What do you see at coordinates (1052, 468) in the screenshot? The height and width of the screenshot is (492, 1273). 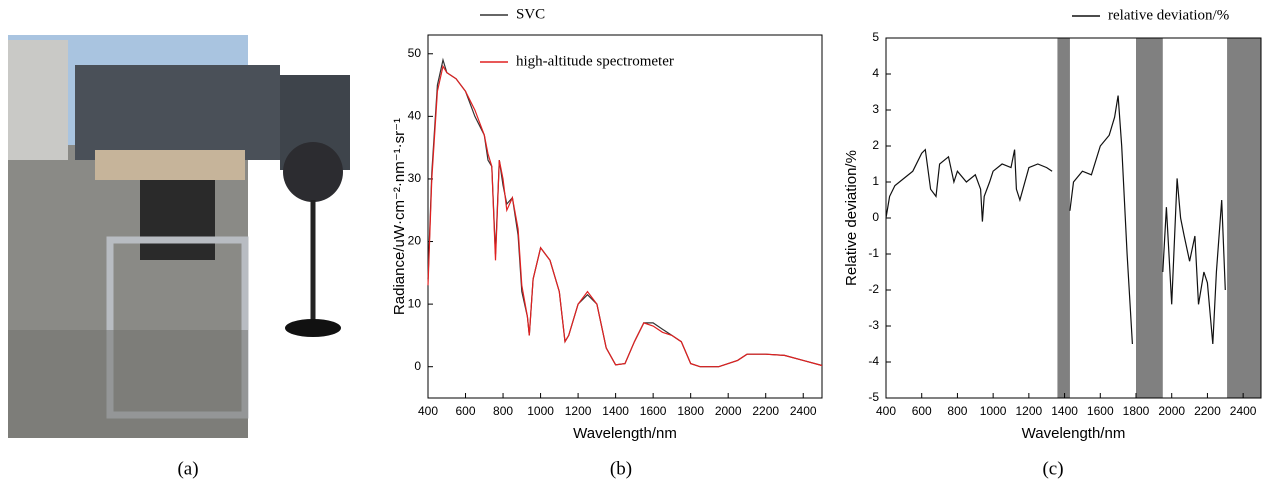 I see `panel-label: (c)` at bounding box center [1052, 468].